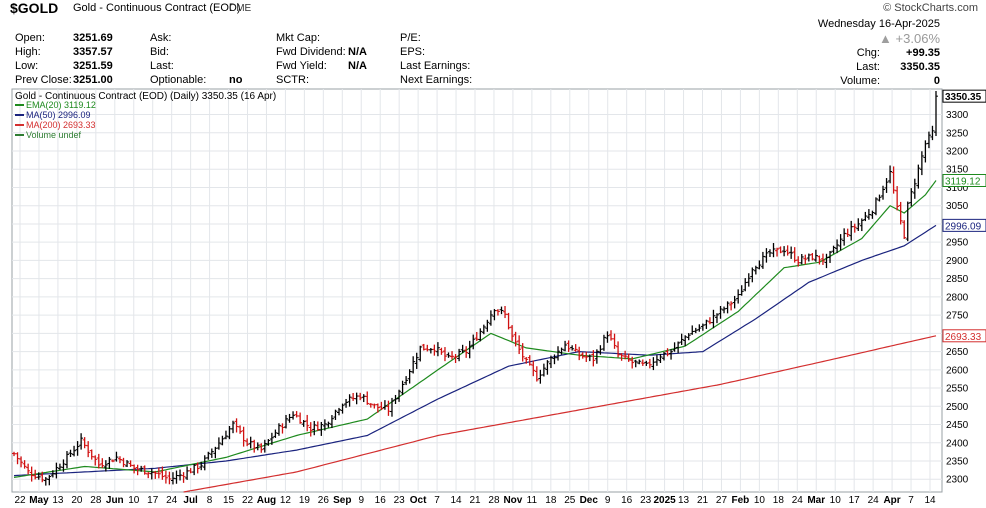  I want to click on x-tick-label: Feb, so click(741, 500).